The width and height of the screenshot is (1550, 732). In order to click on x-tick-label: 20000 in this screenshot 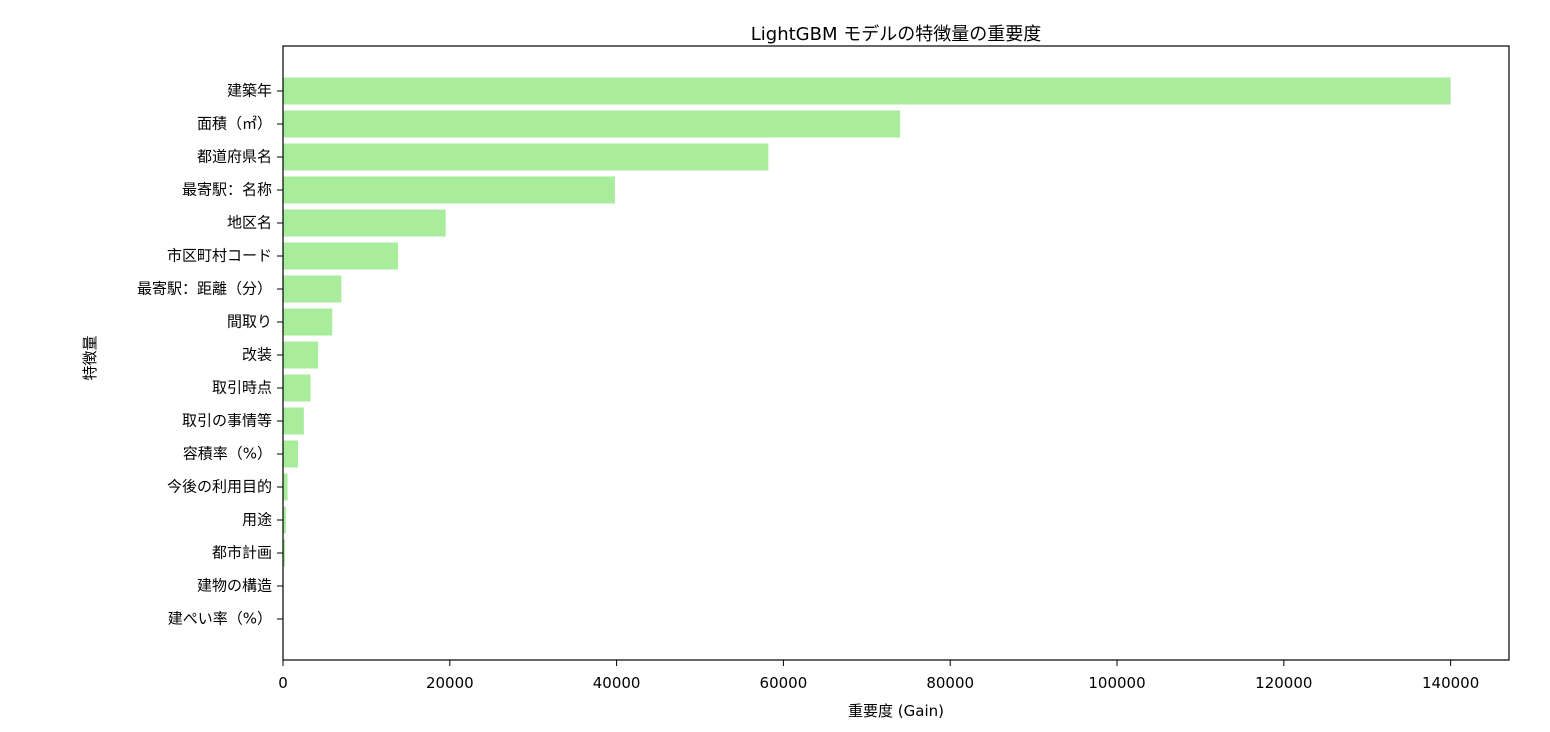, I will do `click(450, 683)`.